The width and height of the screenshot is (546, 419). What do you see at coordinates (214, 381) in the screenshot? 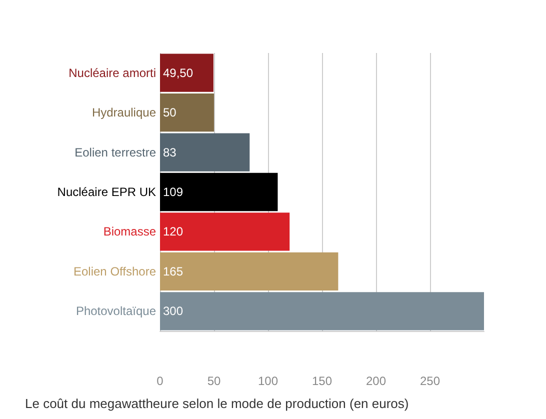
I see `x-tick-label: 50` at bounding box center [214, 381].